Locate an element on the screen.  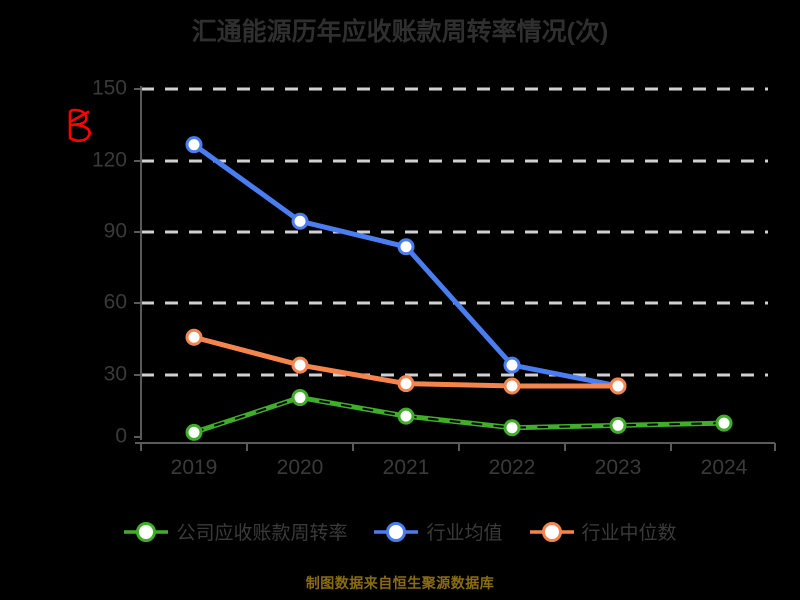
series-line is located at coordinates (459, 415).